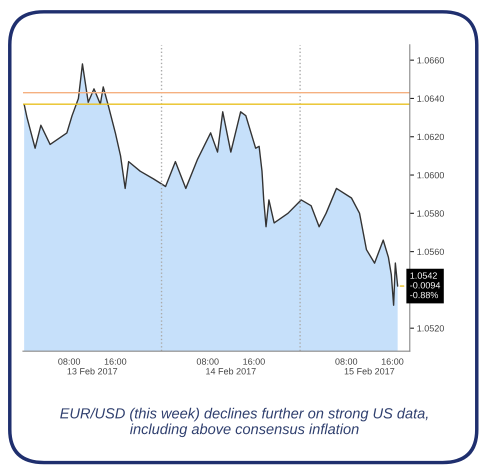 The height and width of the screenshot is (472, 489). I want to click on y-tick-label: 1.0580, so click(430, 213).